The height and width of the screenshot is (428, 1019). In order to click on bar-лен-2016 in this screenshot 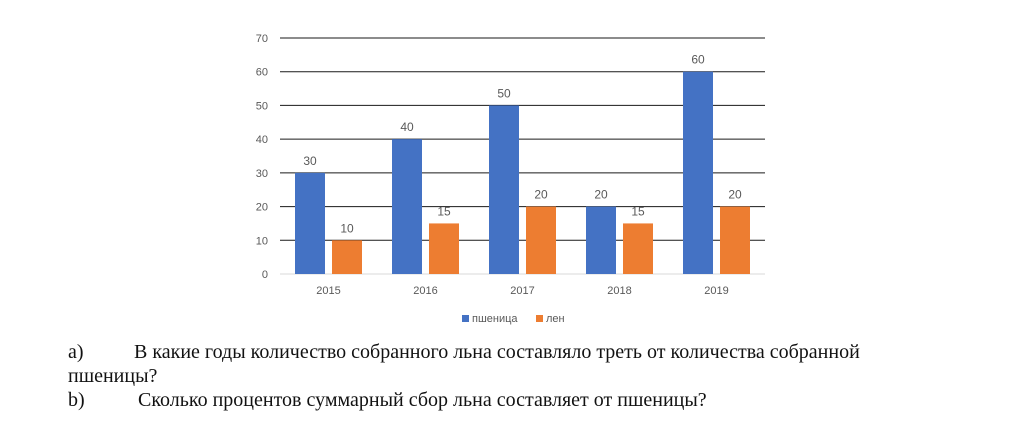, I will do `click(444, 248)`.